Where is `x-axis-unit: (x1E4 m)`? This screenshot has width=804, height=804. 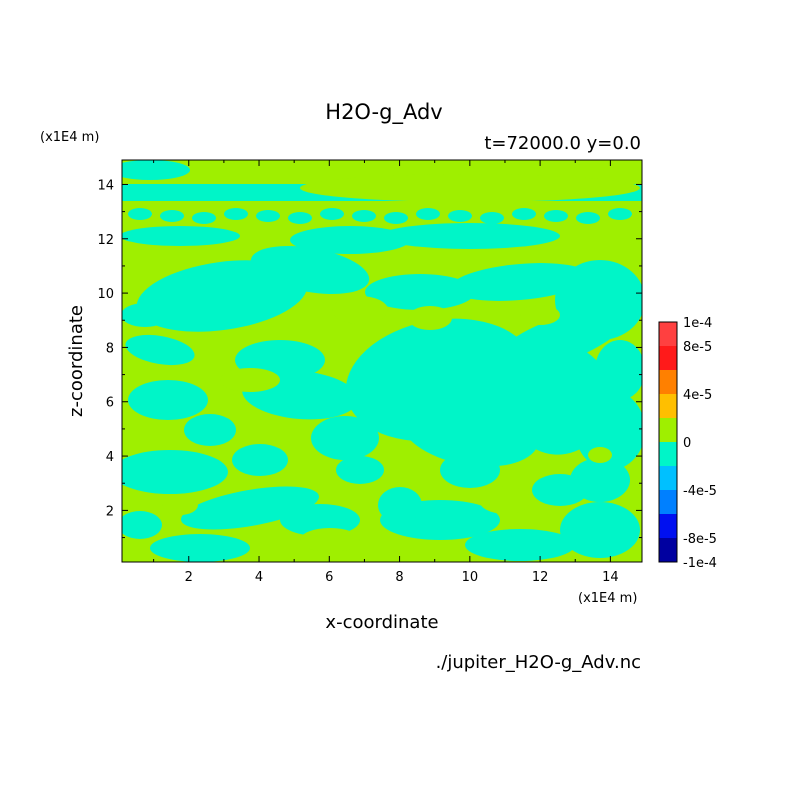 x-axis-unit: (x1E4 m) is located at coordinates (607, 598).